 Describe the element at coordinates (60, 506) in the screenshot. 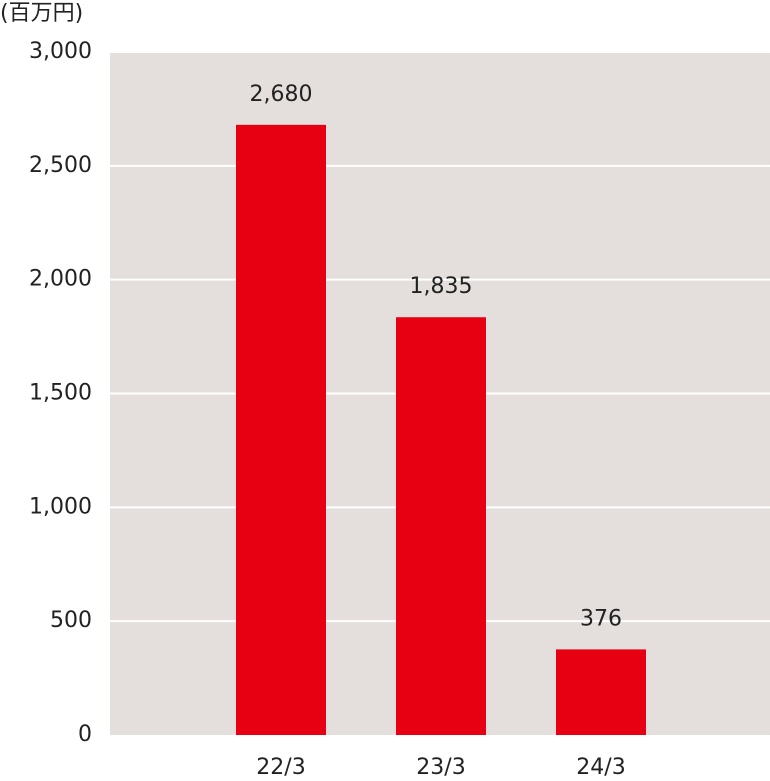

I see `y-tick-label: 1,000` at that location.